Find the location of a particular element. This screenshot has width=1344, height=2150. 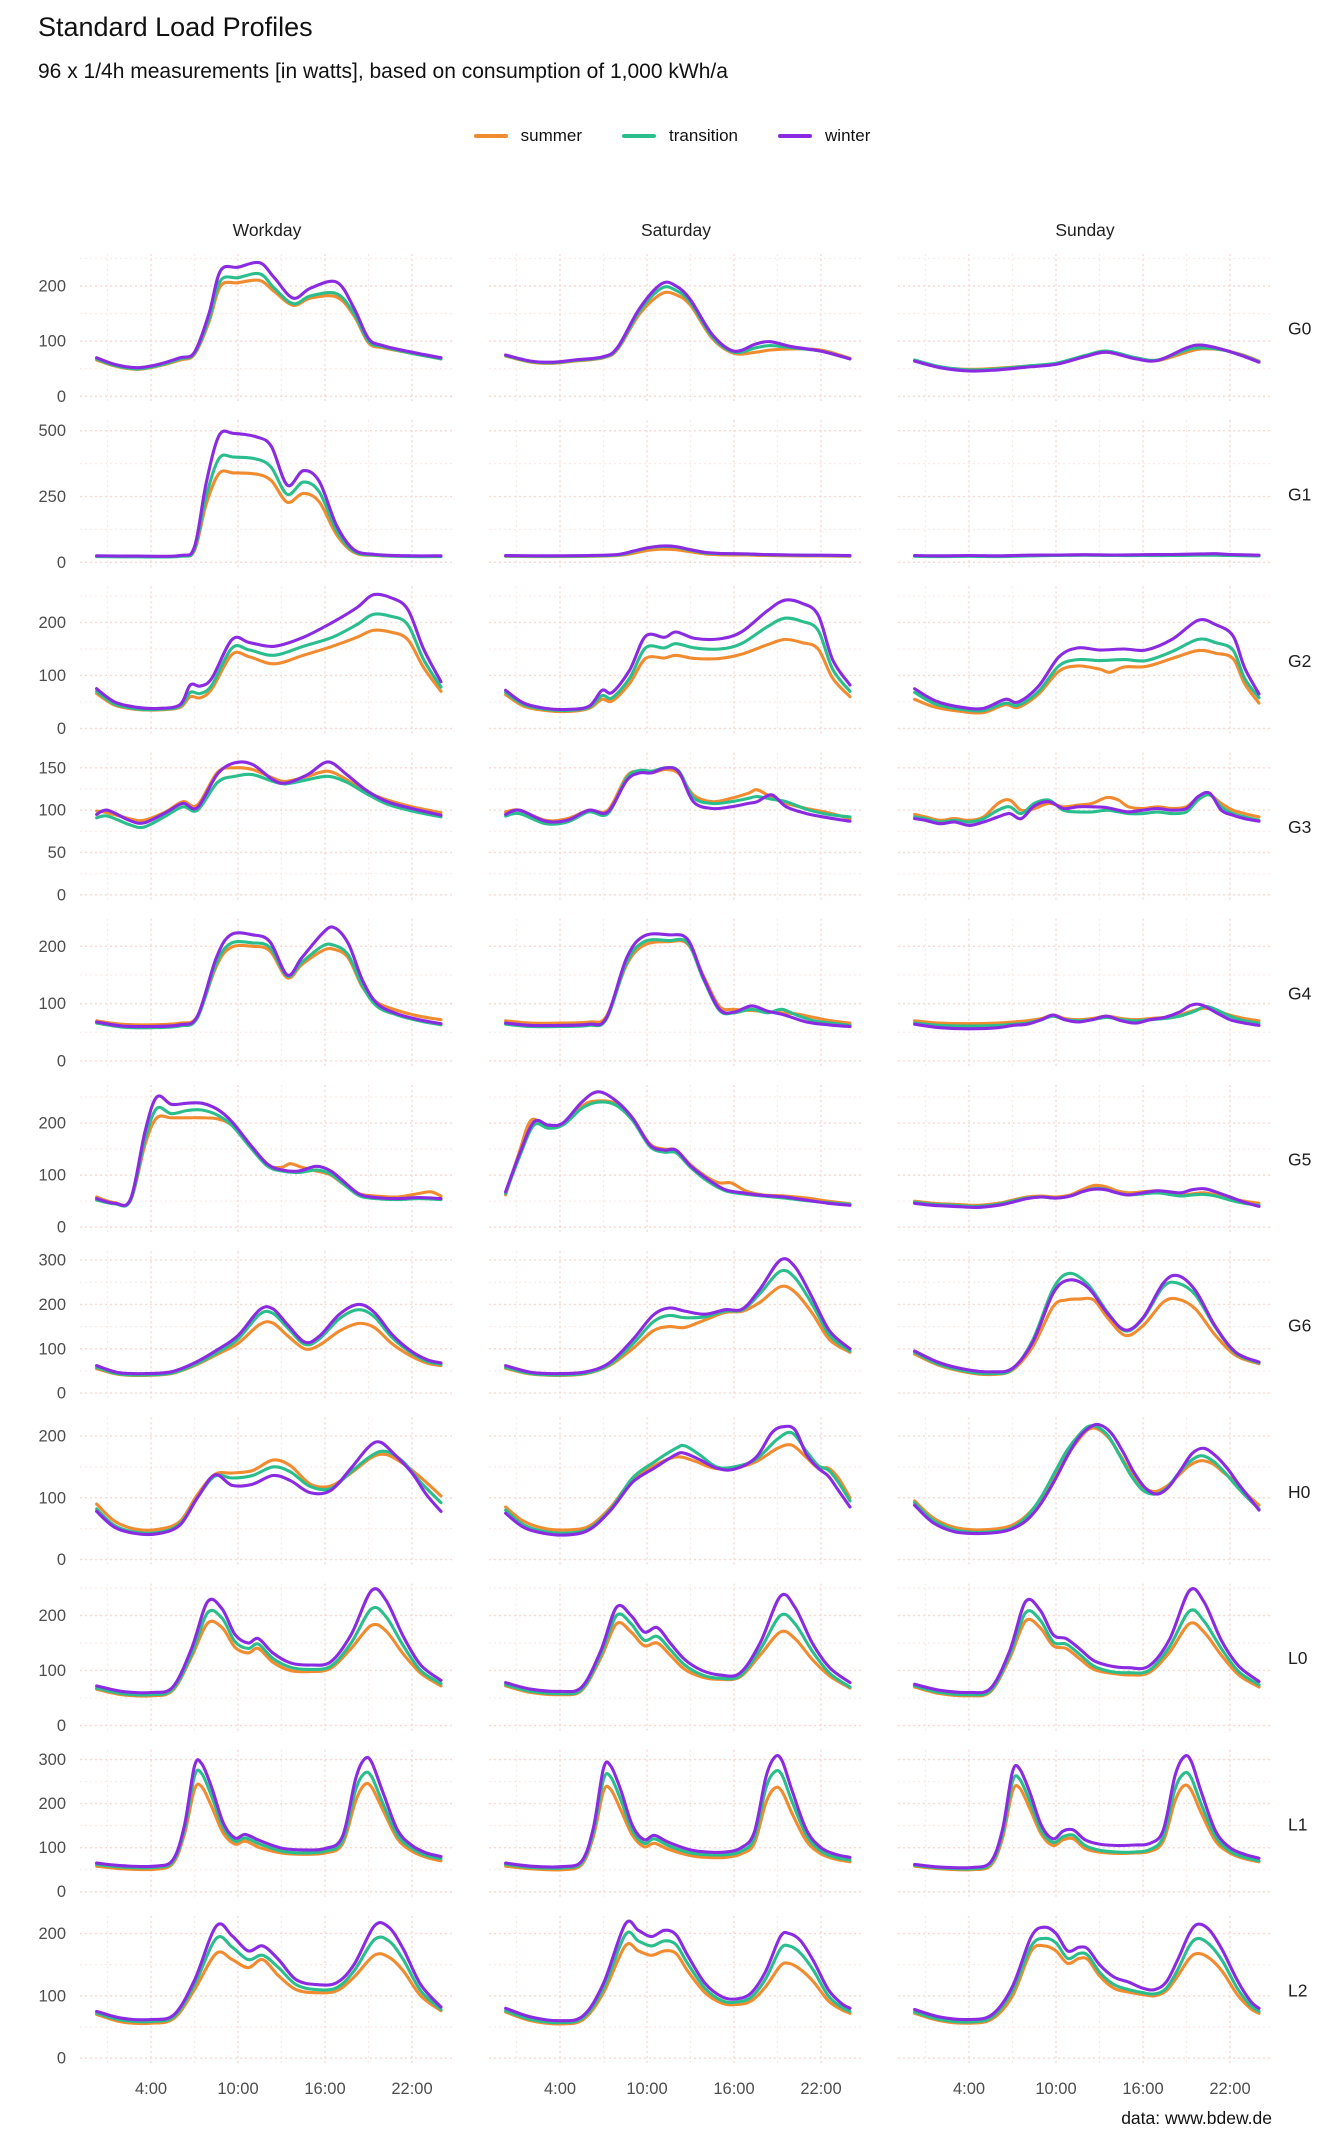

panel-G2-Sunday is located at coordinates (1085, 661).